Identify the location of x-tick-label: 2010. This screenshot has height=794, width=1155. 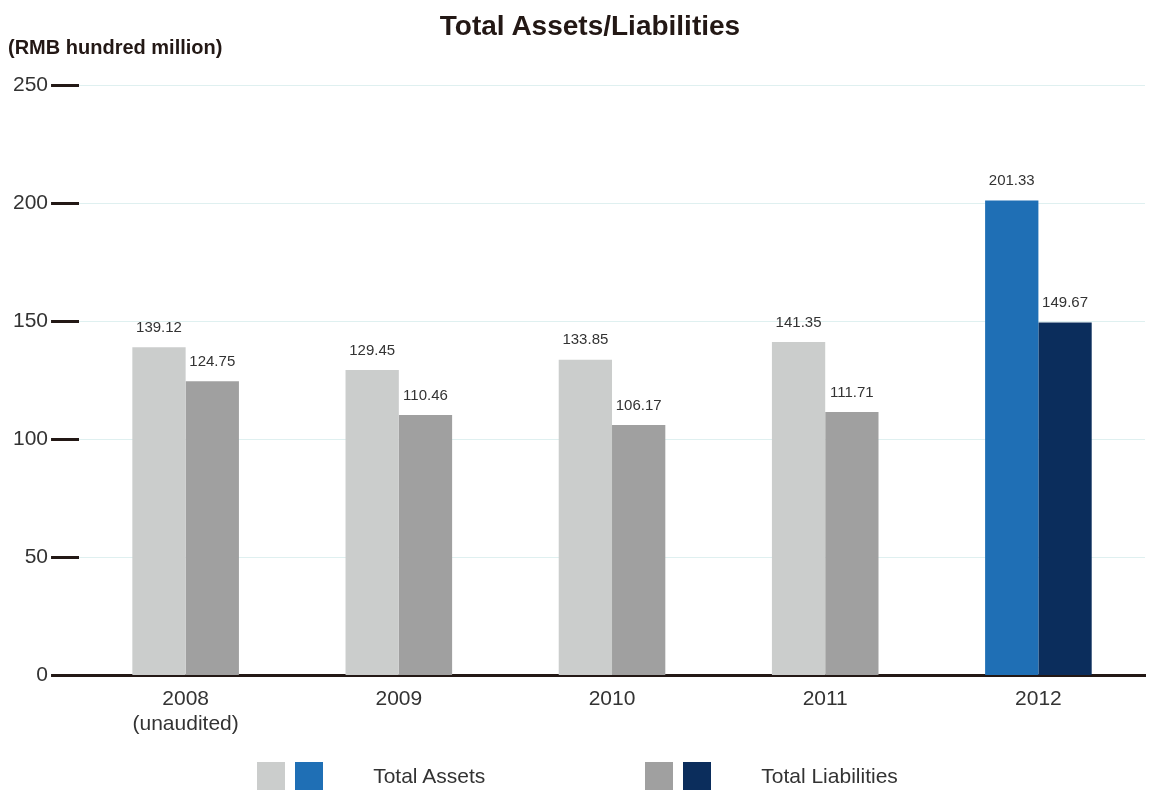
(612, 697).